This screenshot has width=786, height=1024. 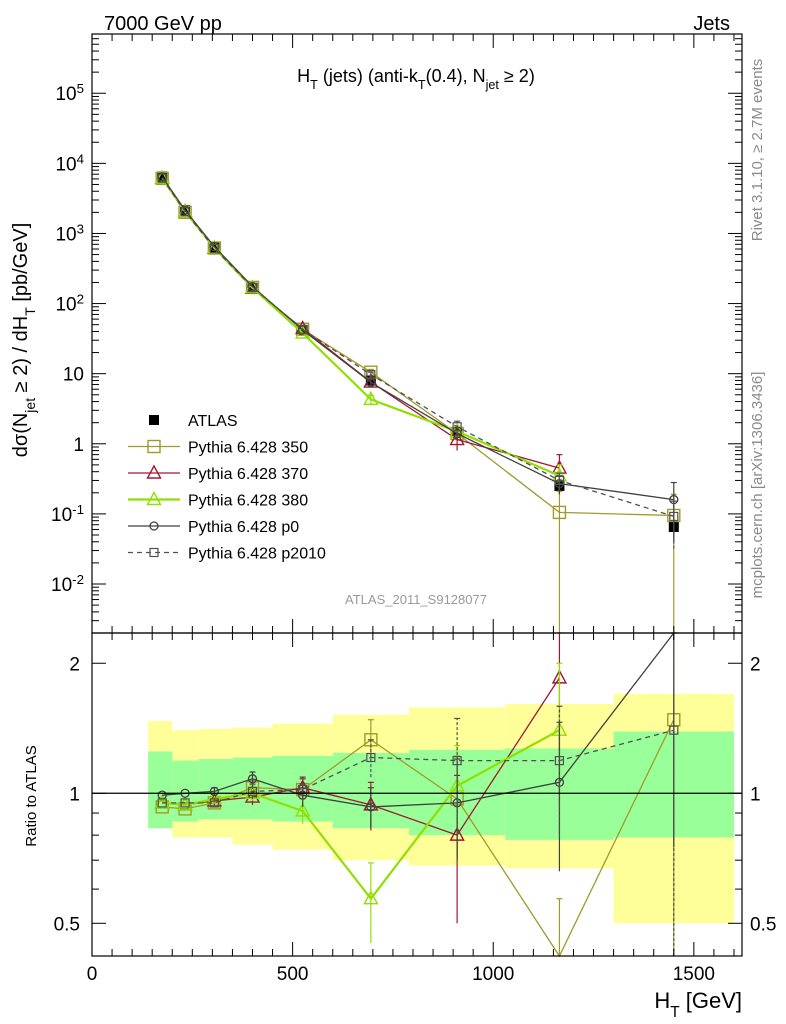 I want to click on main-title: HT (jets) (anti-kT(0.4), Njet ≥ 2), so click(x=416, y=79).